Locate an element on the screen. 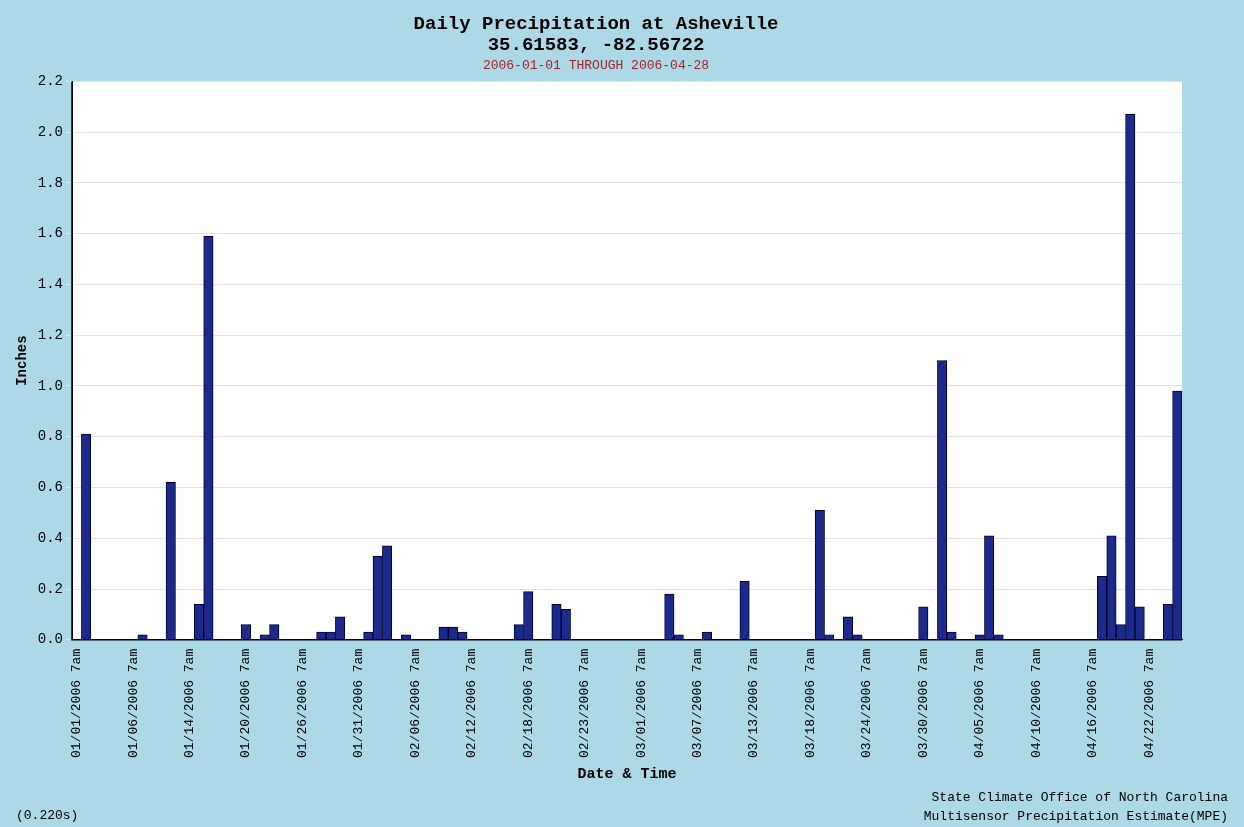 This screenshot has height=827, width=1244. x-tick-label: 01/14/2006 7am is located at coordinates (190, 703).